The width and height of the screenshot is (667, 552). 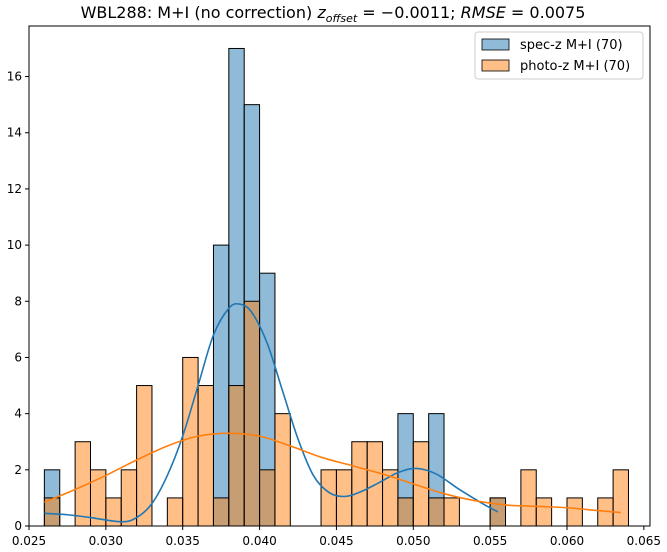 I want to click on y-tick-label-4: 8, so click(x=18, y=301).